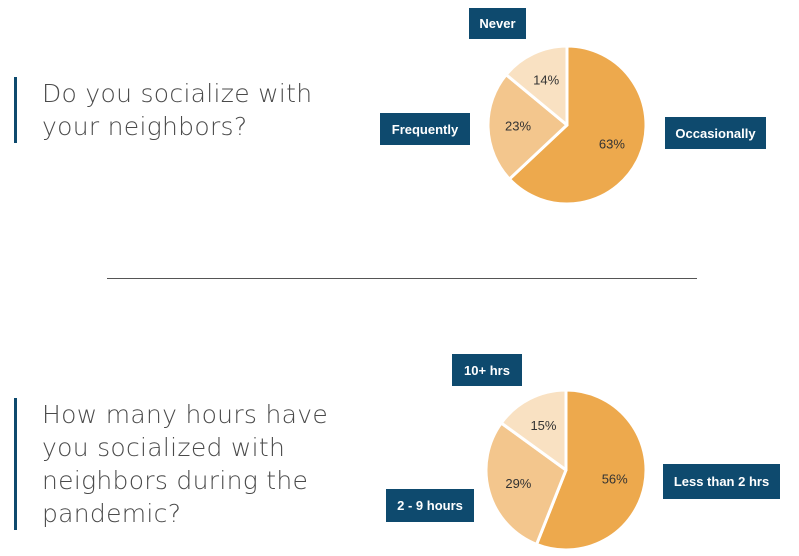 The height and width of the screenshot is (556, 799). I want to click on pie-slice-value-label: 15%, so click(543, 425).